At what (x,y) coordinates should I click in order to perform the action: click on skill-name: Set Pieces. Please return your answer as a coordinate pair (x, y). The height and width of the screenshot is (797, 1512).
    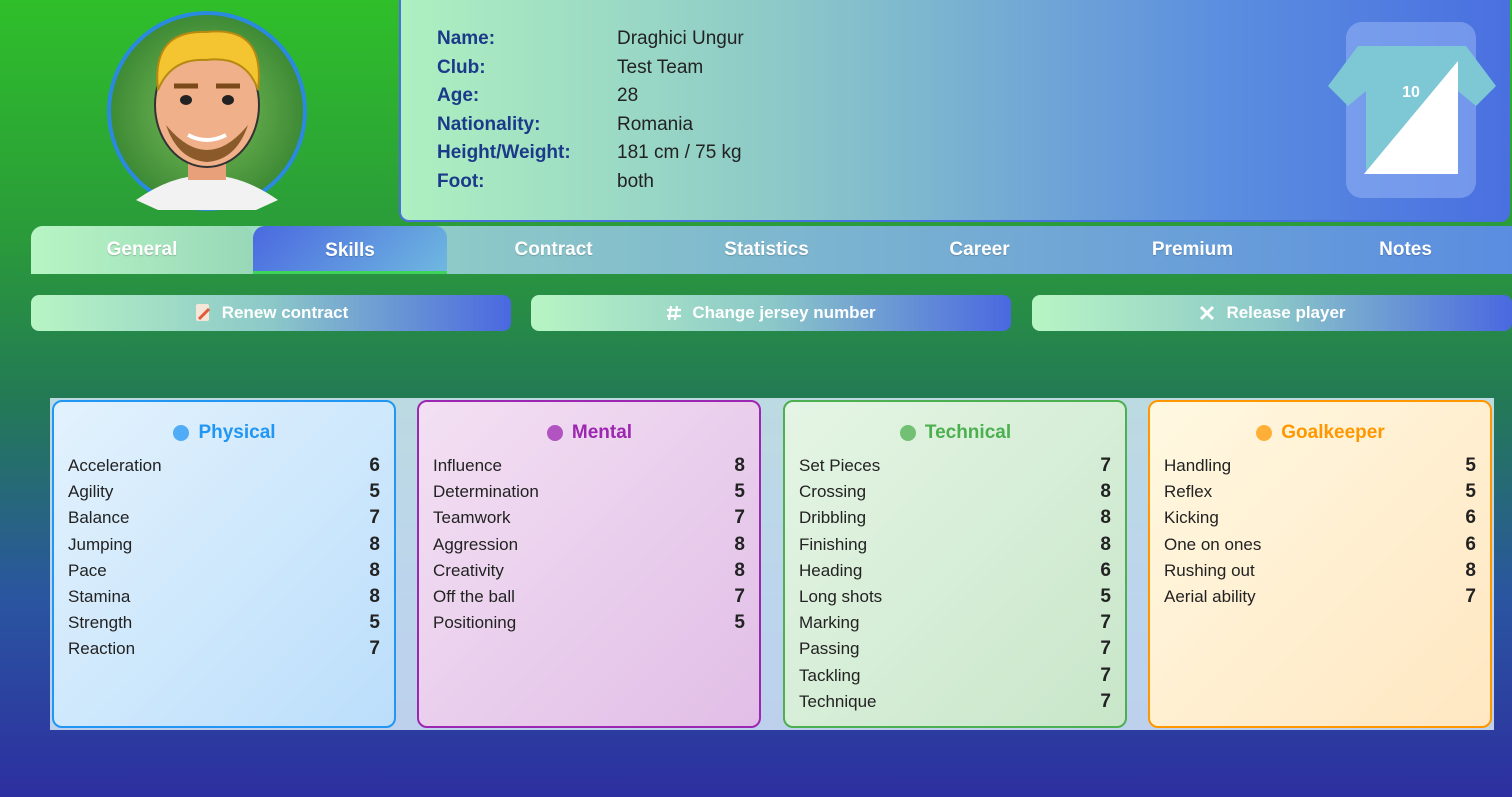
    Looking at the image, I should click on (840, 465).